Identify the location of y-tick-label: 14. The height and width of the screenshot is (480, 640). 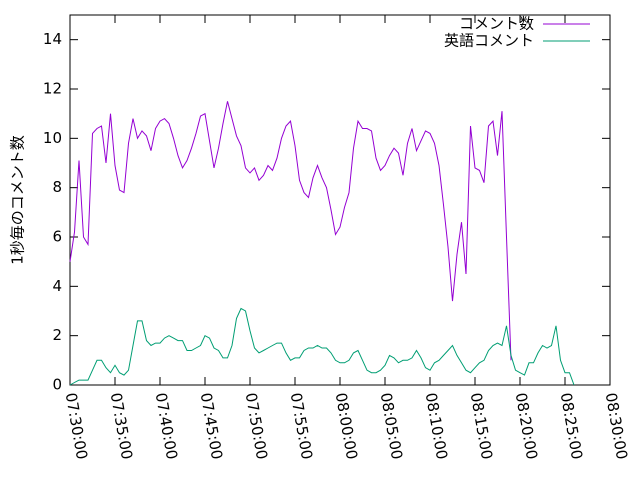
(52, 39).